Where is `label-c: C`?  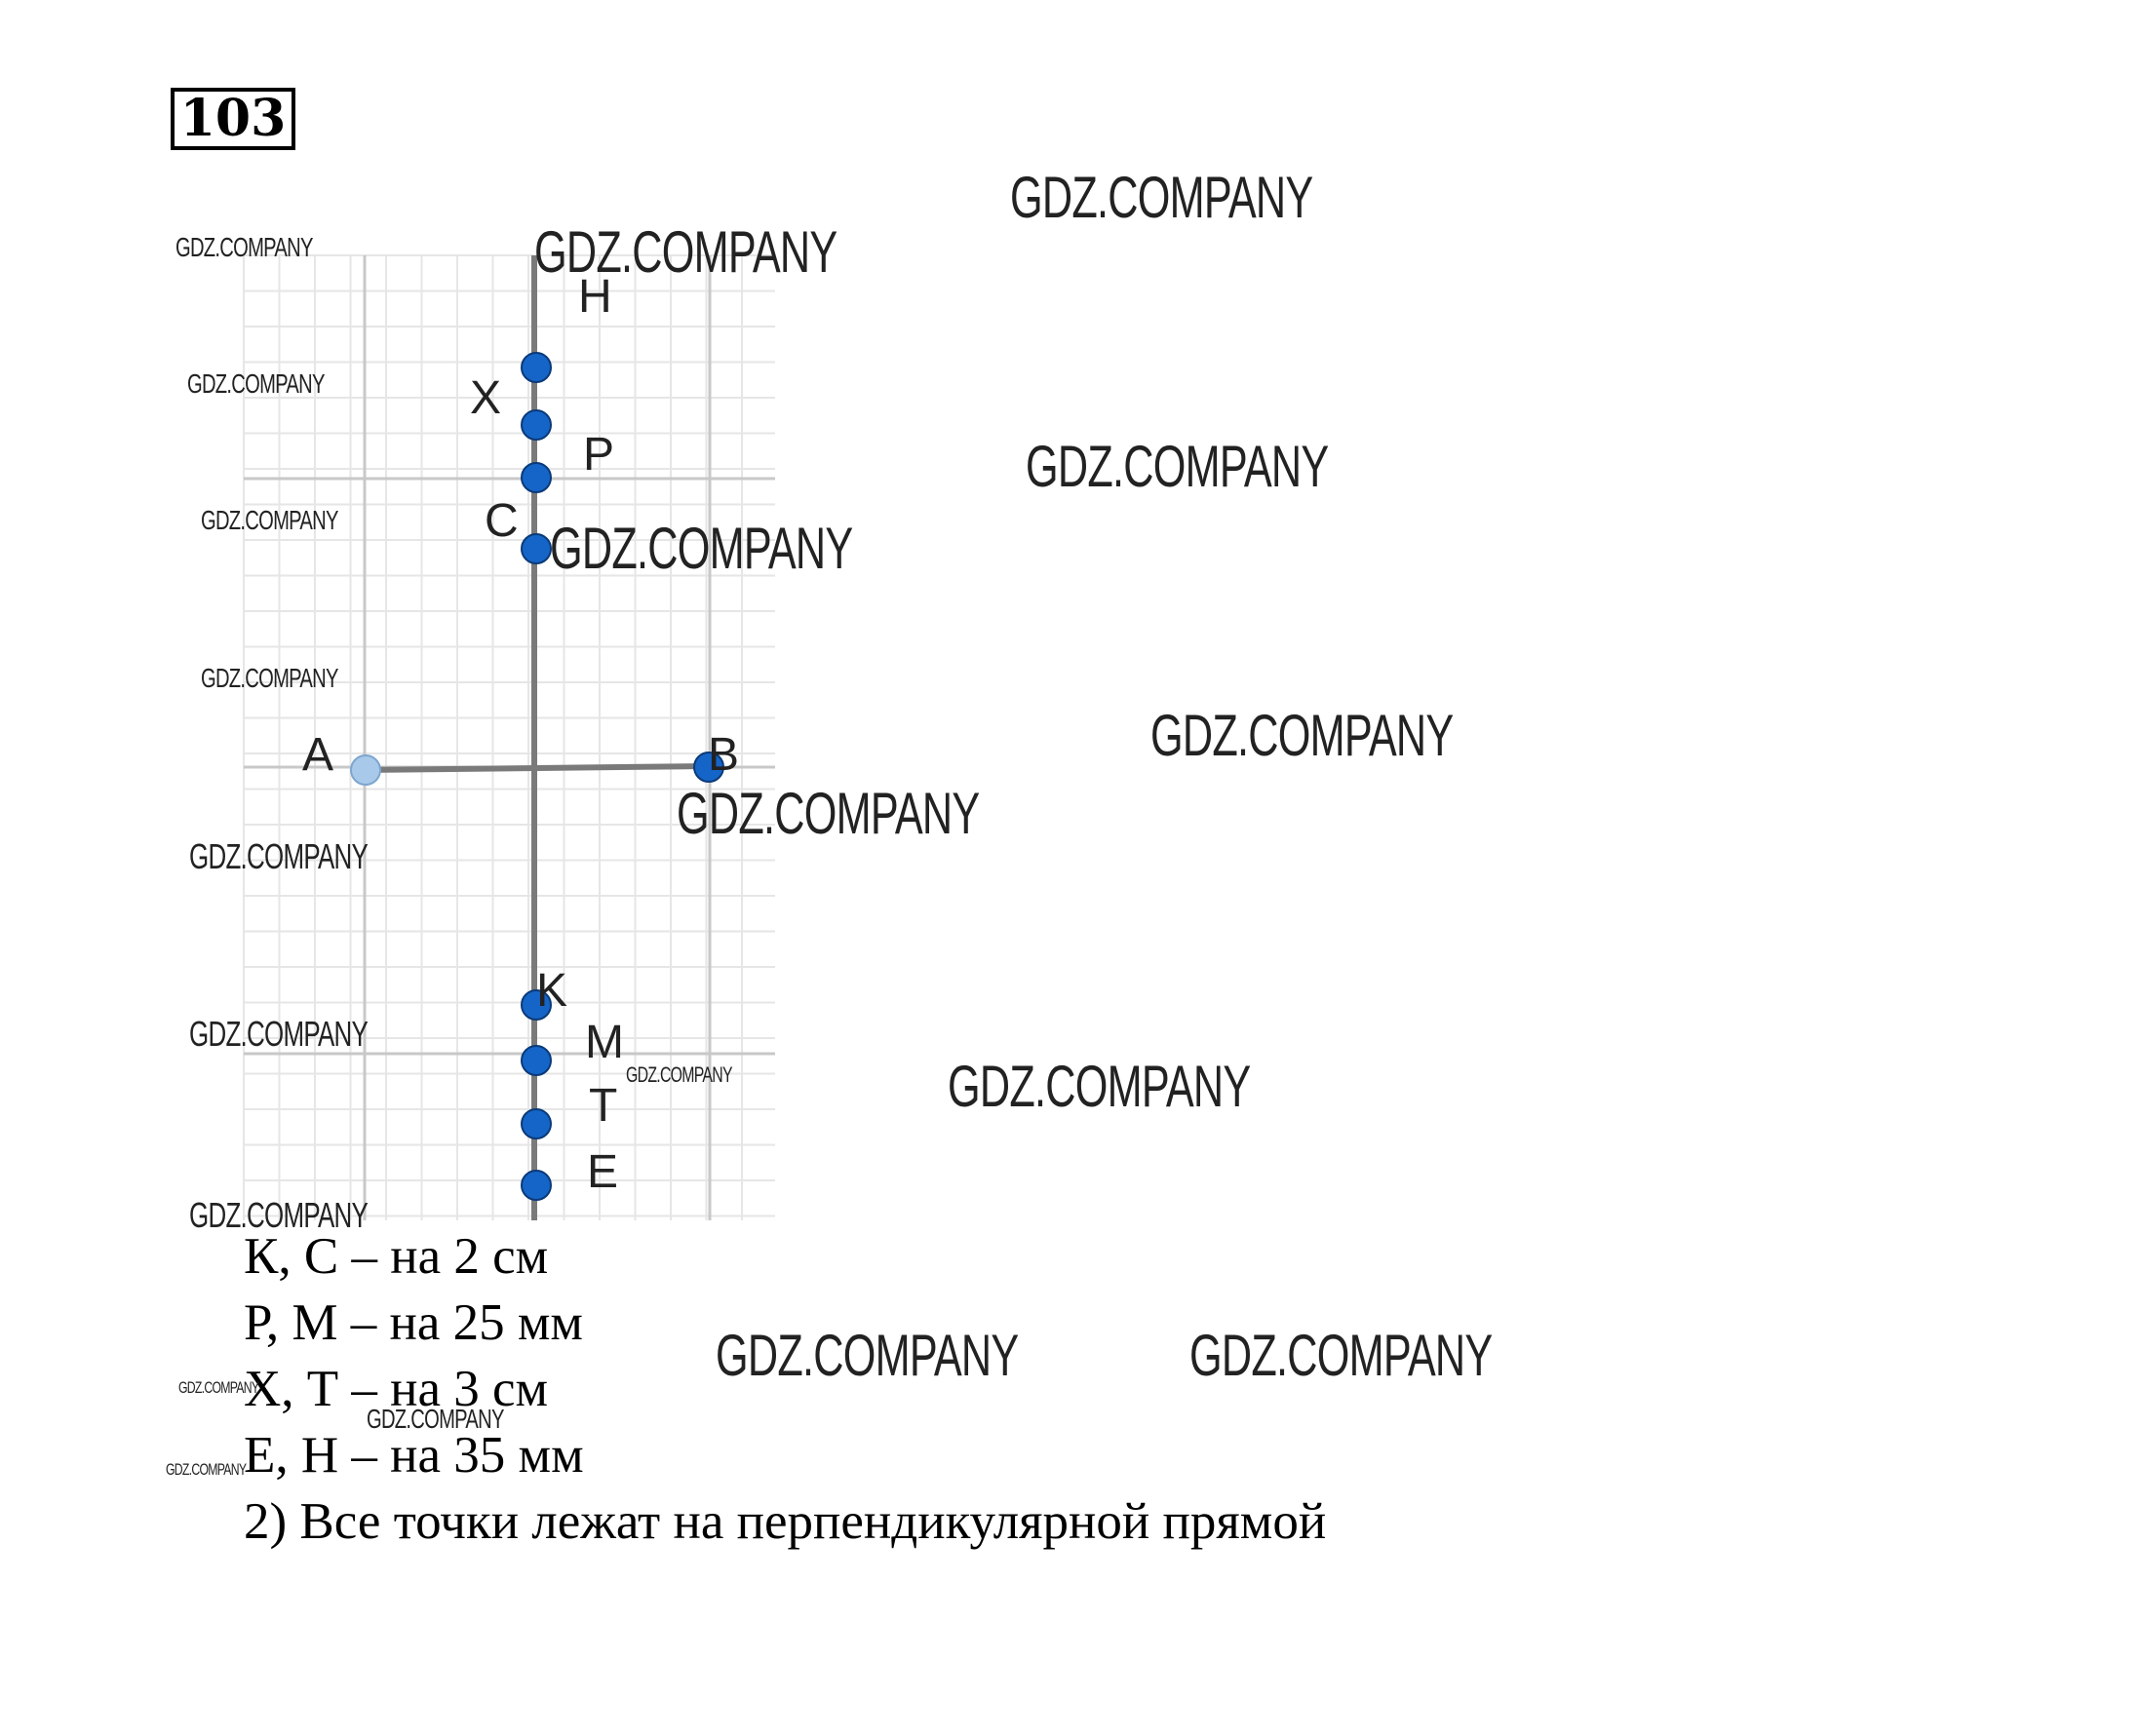 label-c: C is located at coordinates (502, 521).